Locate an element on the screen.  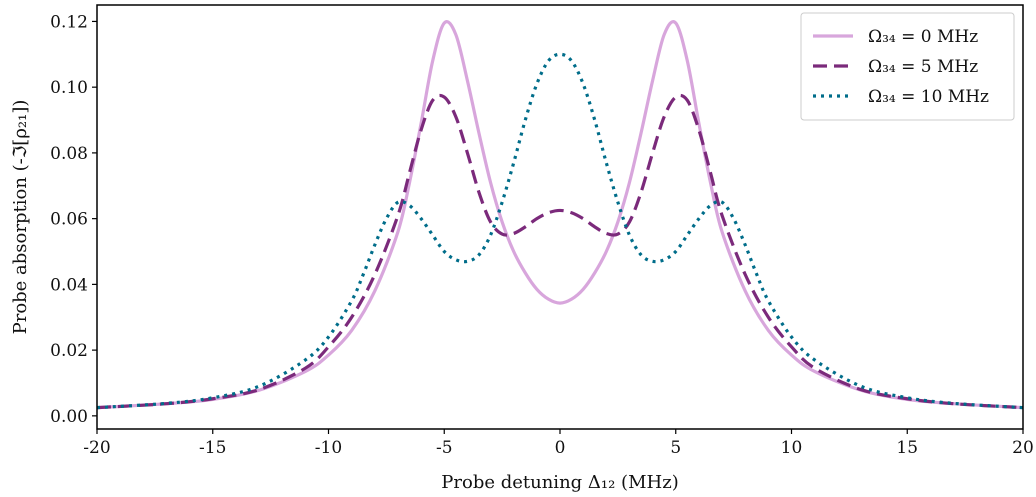
y-tick-label: 0.00 is located at coordinates (69, 417).